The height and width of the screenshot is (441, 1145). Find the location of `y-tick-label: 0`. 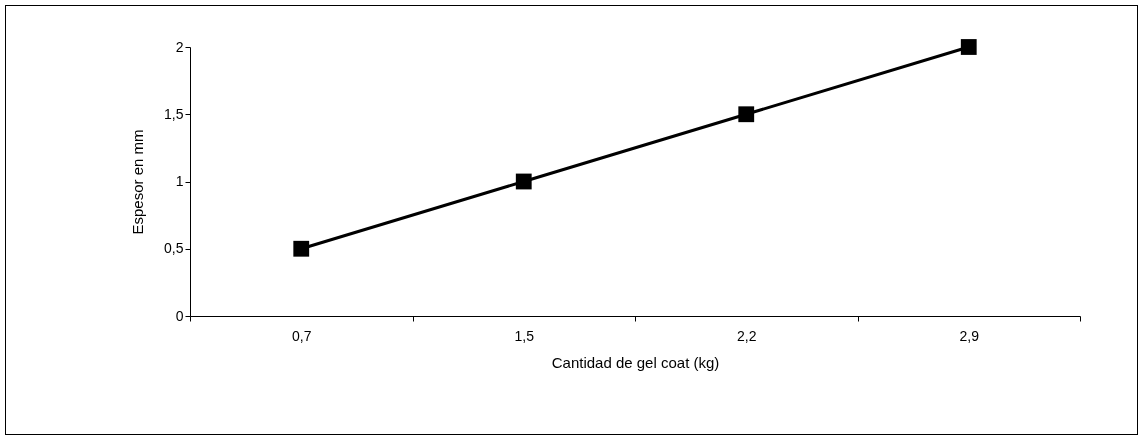

y-tick-label: 0 is located at coordinates (179, 315).